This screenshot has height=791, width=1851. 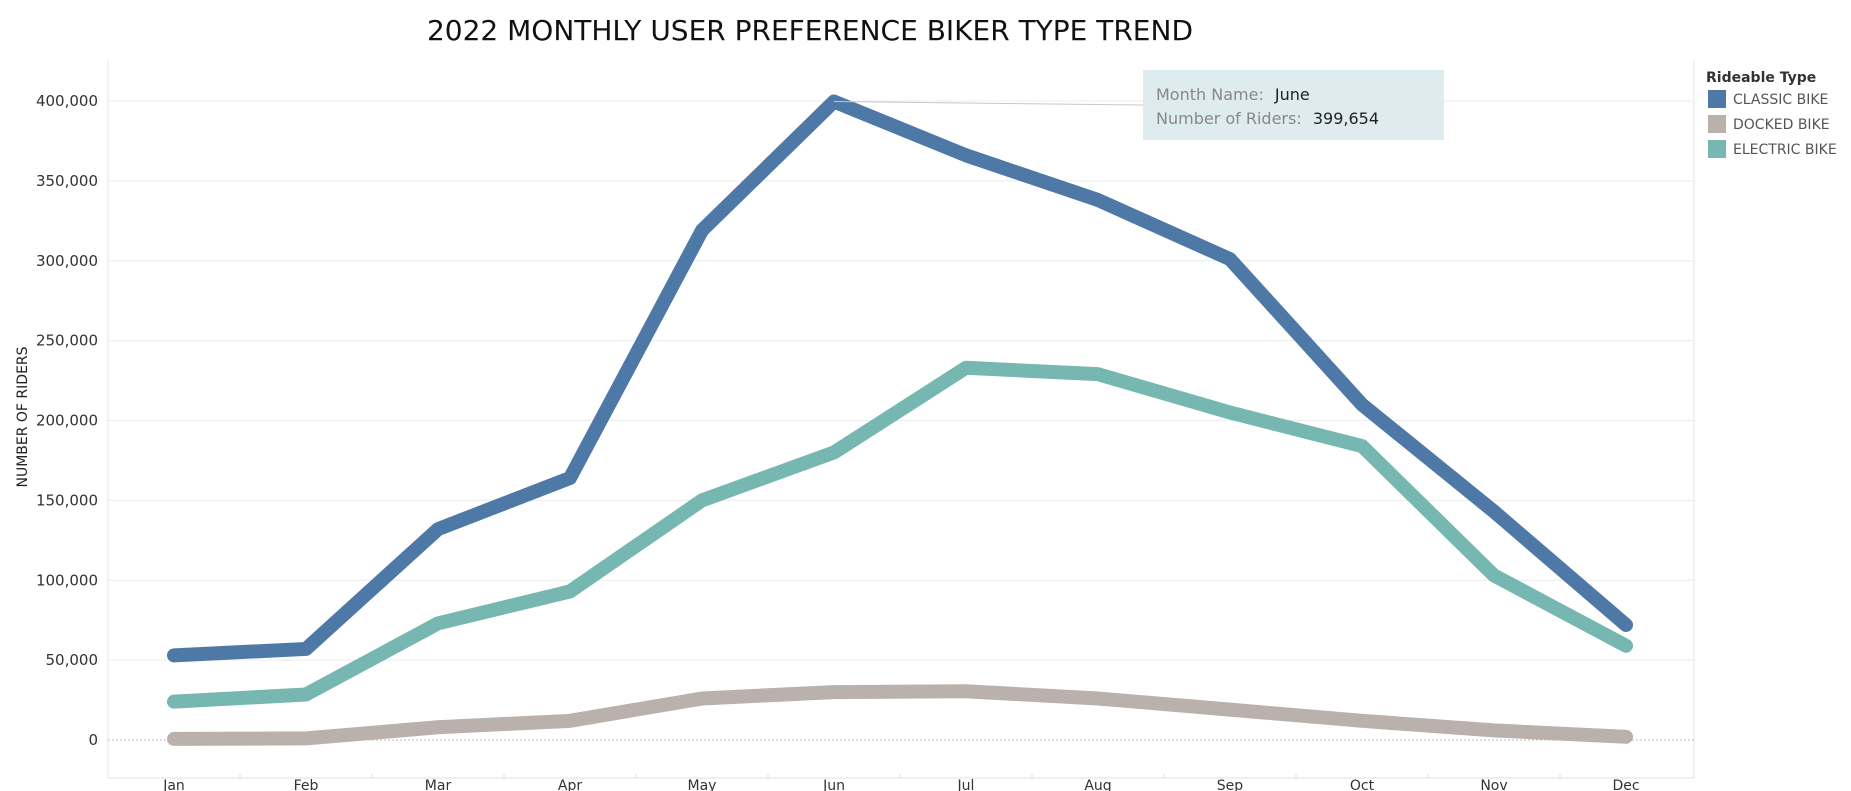 I want to click on x-axis-ticks: Jan Feb Mar Apr May Jun Jul Aug Sep Oct Nov Dec, so click(x=901, y=782).